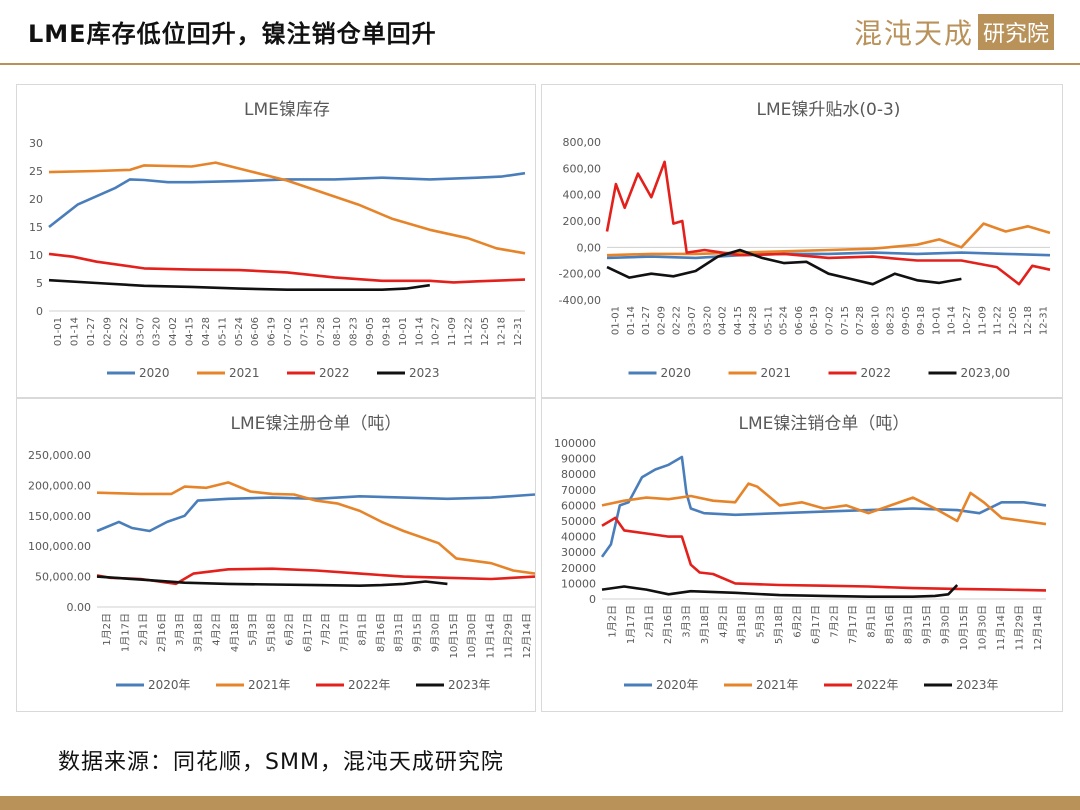  What do you see at coordinates (287, 110) in the screenshot?
I see `chart-title: LME镍库存` at bounding box center [287, 110].